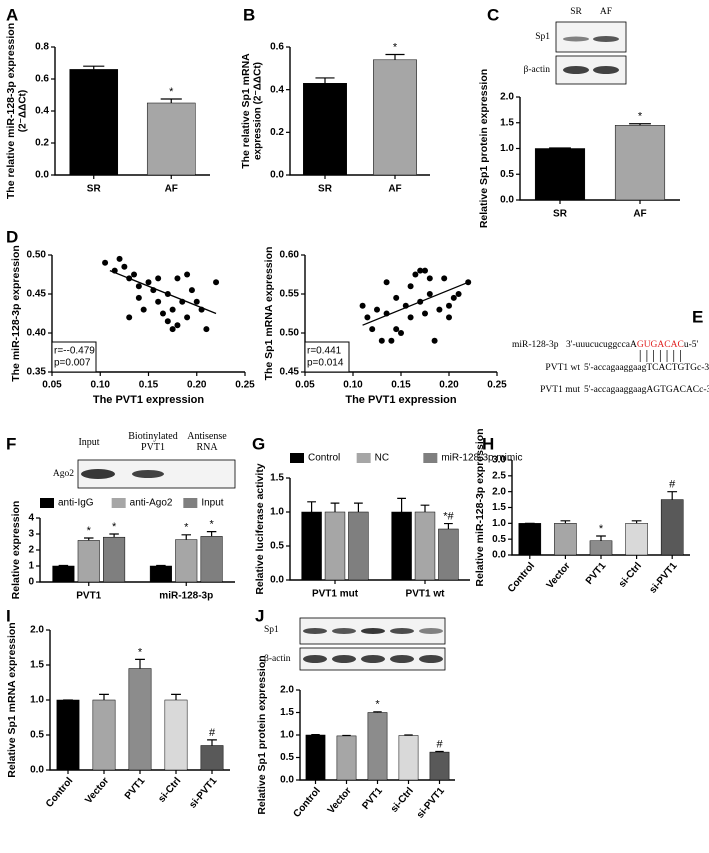  Describe the element at coordinates (601, 345) in the screenshot. I see `mirna-seq: 3'-uuucucuggccaA` at that location.